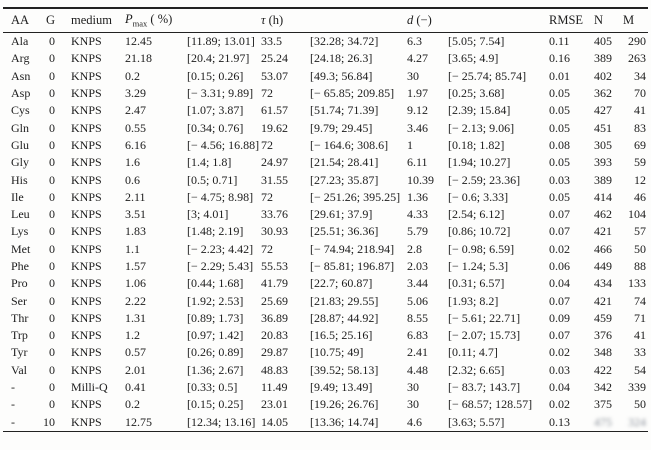 Image resolution: width=651 pixels, height=450 pixels. I want to click on cell-n: 402, so click(603, 75).